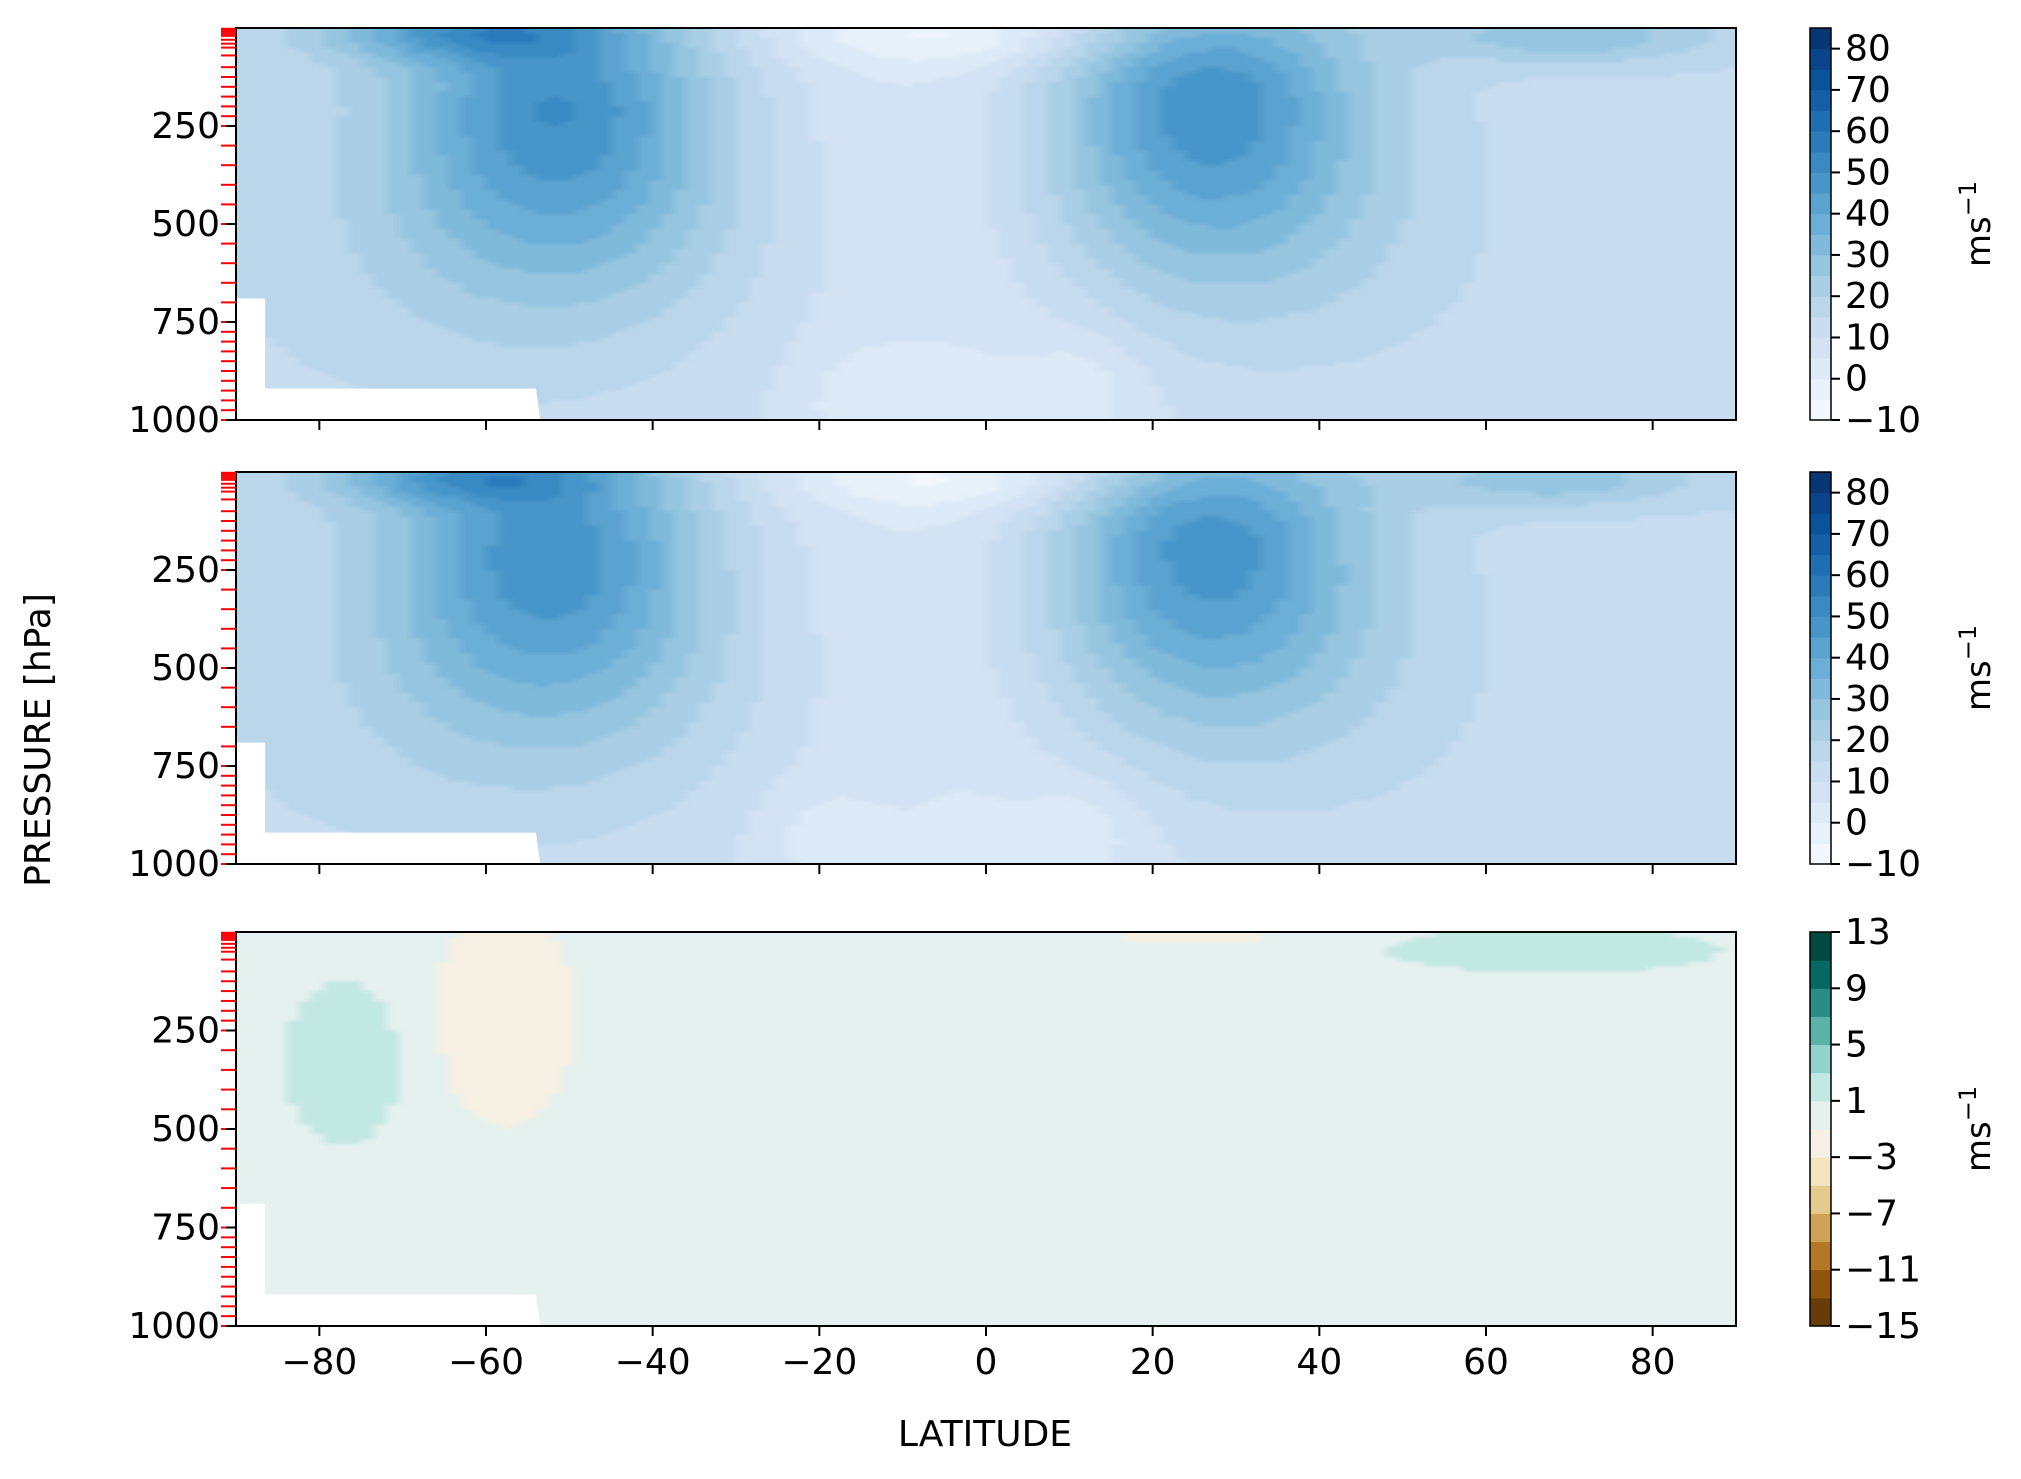 This screenshot has height=1479, width=2021. I want to click on x-tick-label: 20, so click(1153, 1362).